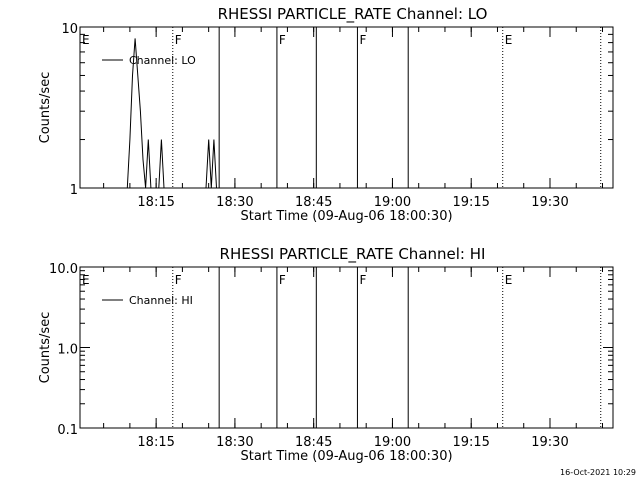 The image size is (640, 484). I want to click on y-tick-label: 1, so click(74, 190).